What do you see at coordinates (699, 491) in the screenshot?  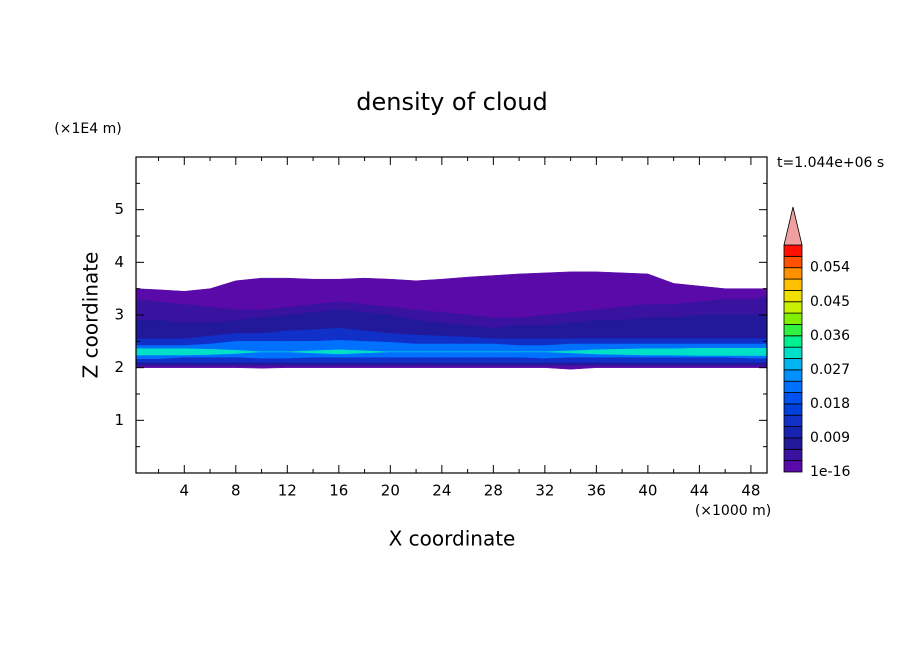 I see `x-tick-label: 44` at bounding box center [699, 491].